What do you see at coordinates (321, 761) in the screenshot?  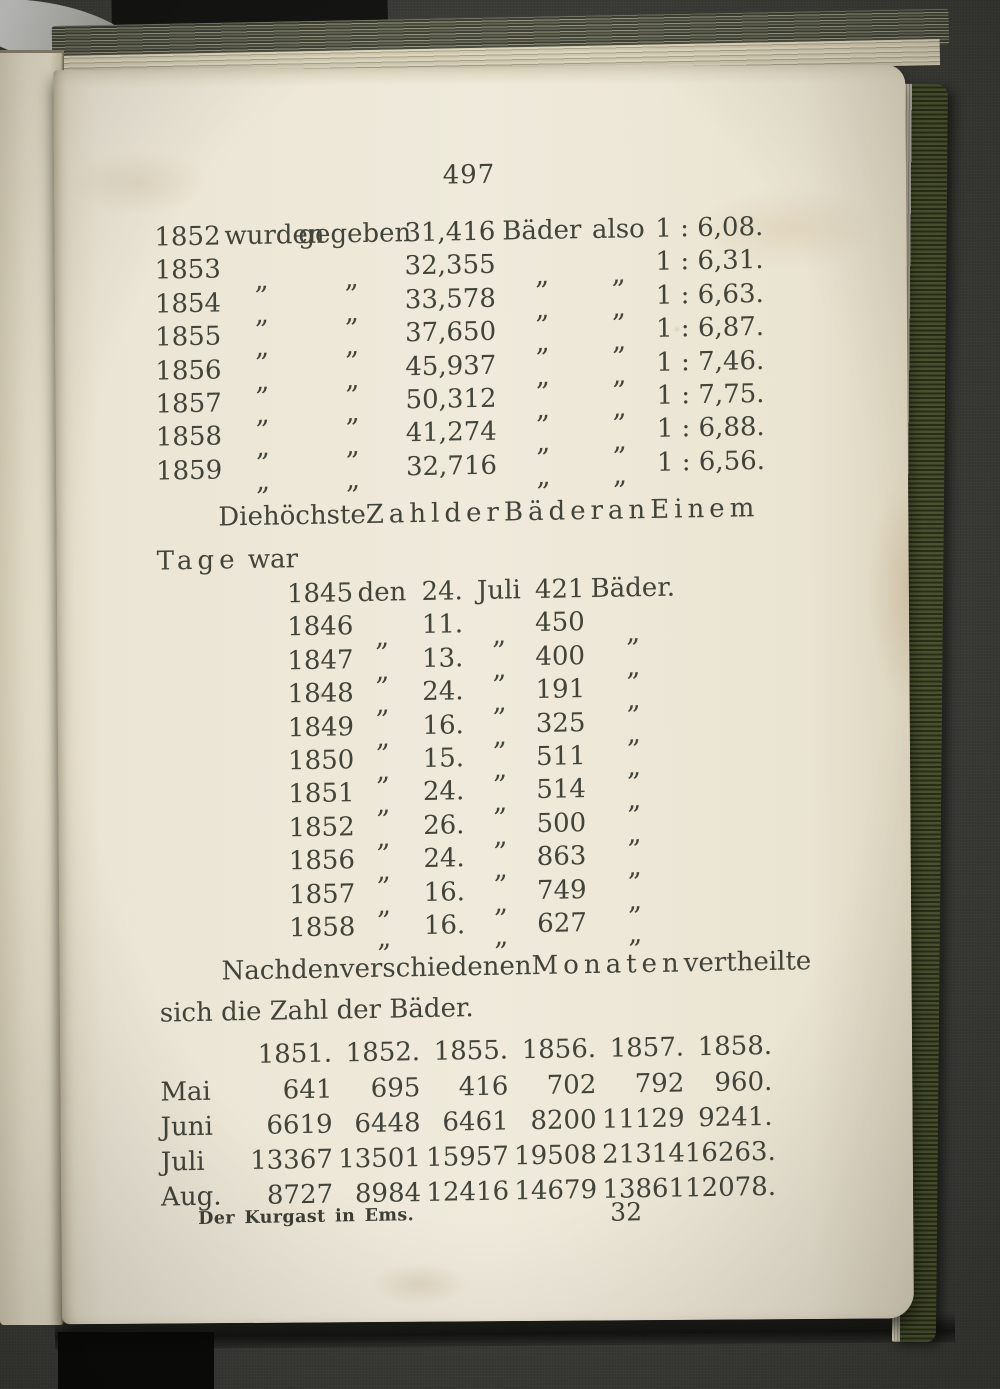 I see `year-cell: 1850` at bounding box center [321, 761].